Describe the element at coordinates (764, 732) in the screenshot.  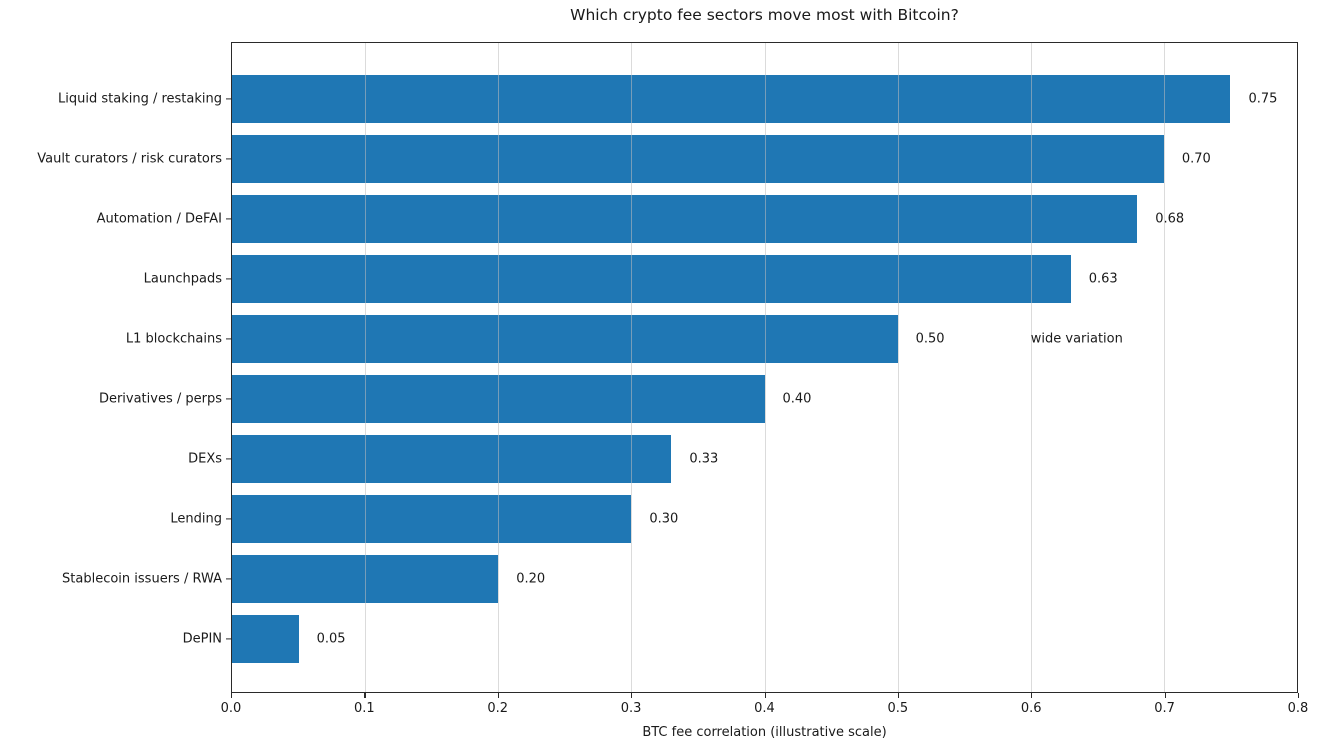
I see `x-axis-label: BTC fee correlation (illustrative scale)` at that location.